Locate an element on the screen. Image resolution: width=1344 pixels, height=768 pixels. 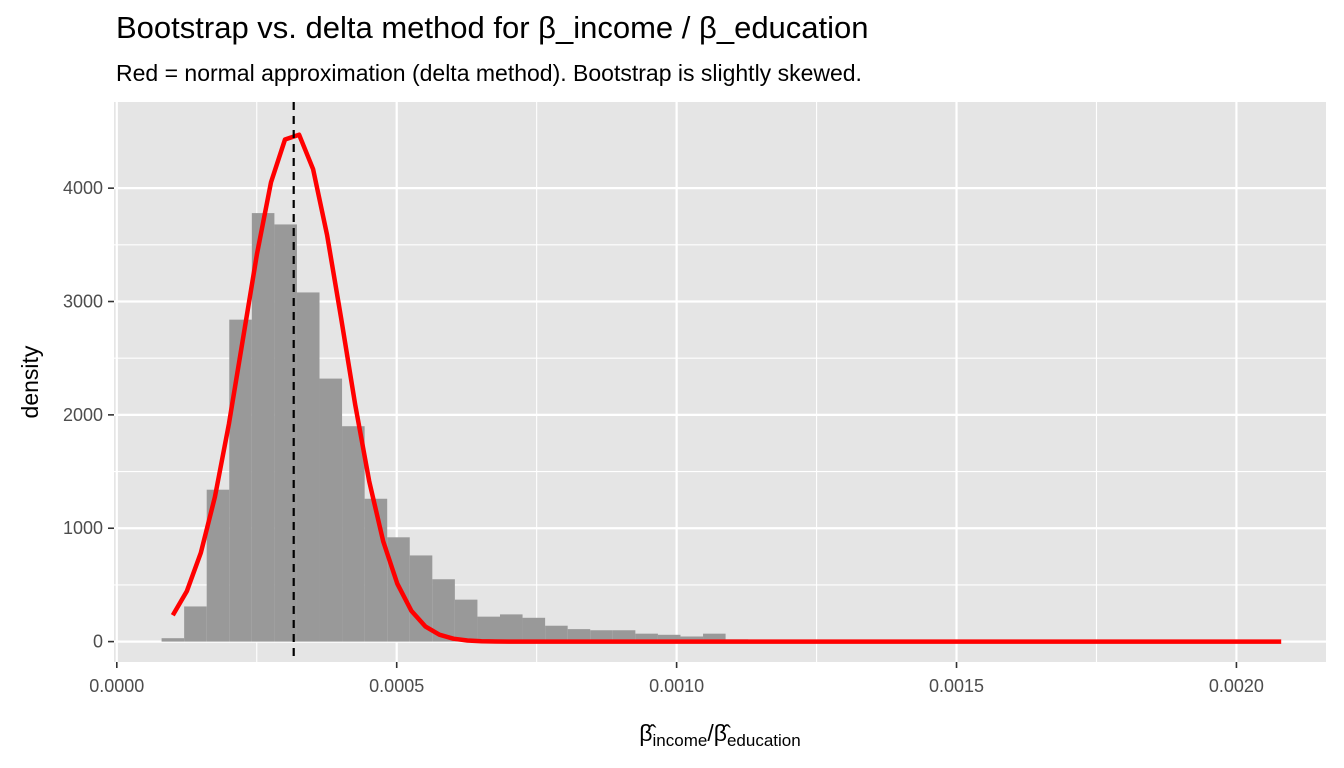
x-axis-title-sub2: education is located at coordinates (764, 740).